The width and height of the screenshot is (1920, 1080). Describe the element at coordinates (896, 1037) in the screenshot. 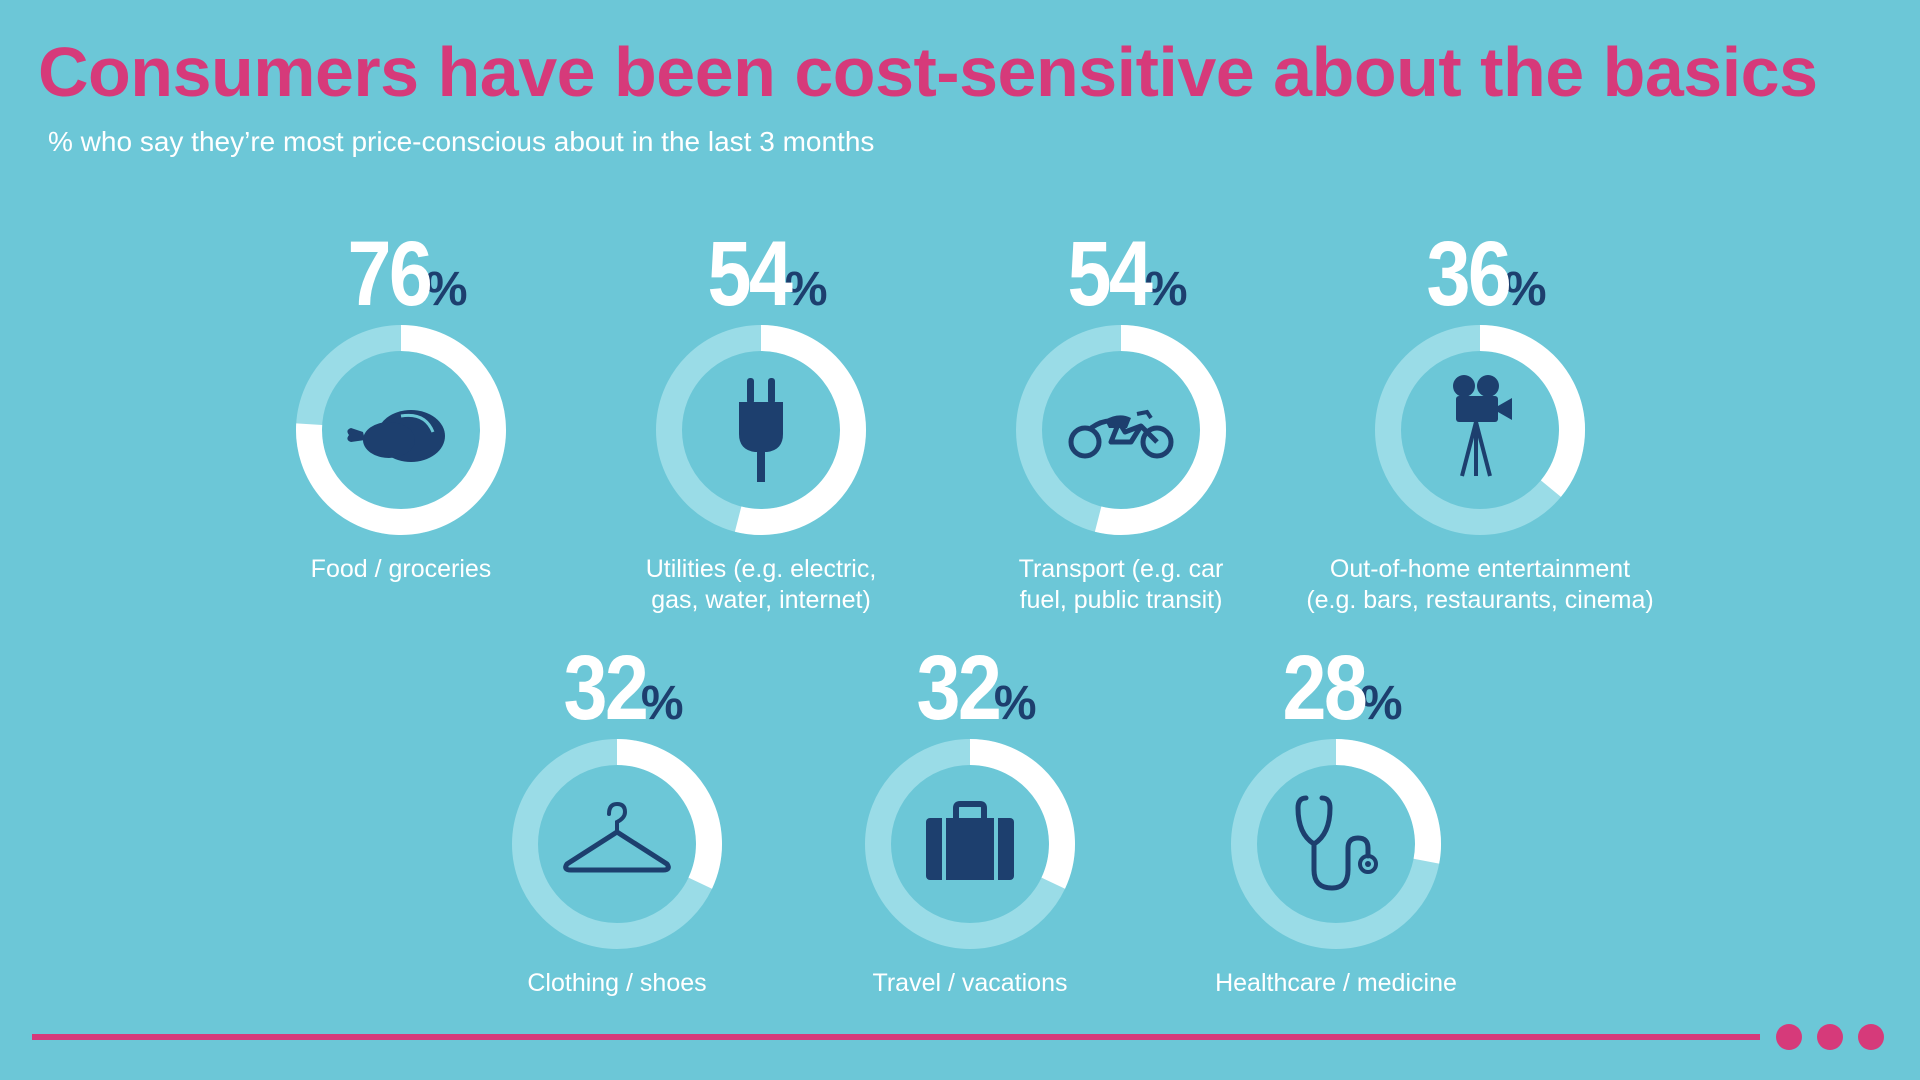

I see `footer-divider` at that location.